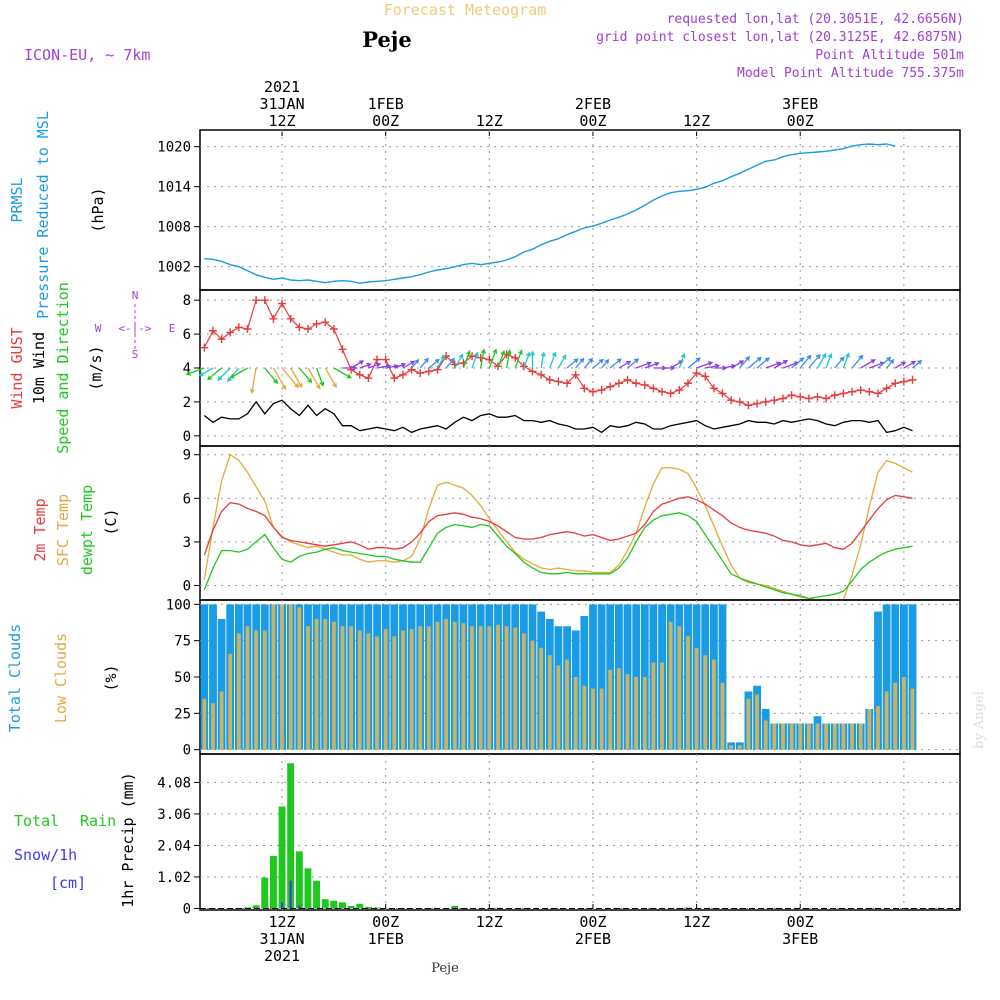 The image size is (1000, 1000). Describe the element at coordinates (979, 720) in the screenshot. I see `credit-watermark: by Angel` at that location.